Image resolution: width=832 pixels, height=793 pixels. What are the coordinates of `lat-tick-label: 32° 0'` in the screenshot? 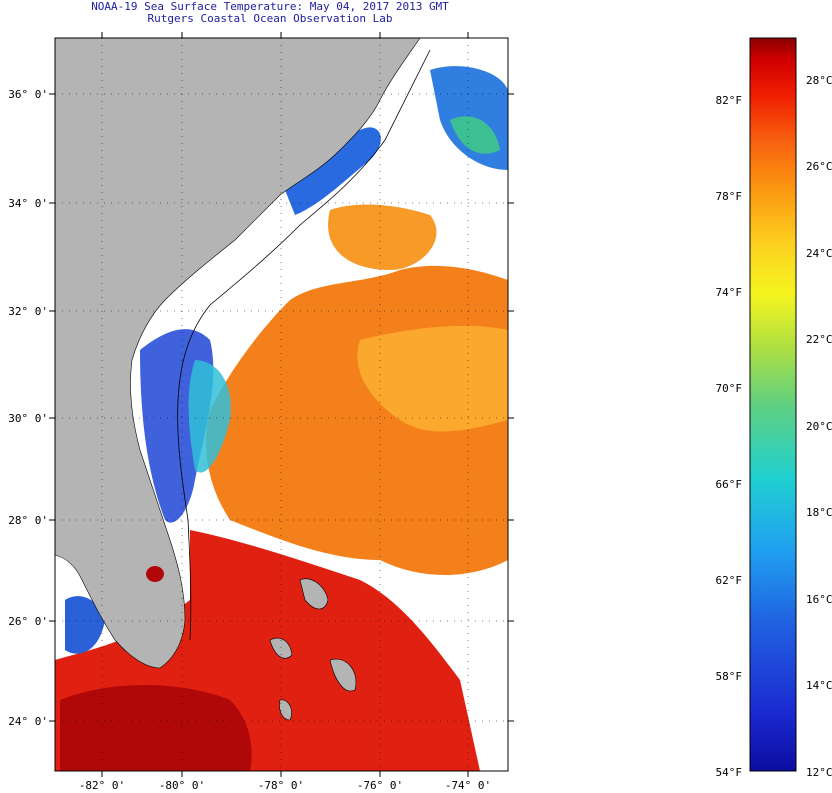 It's located at (28, 311).